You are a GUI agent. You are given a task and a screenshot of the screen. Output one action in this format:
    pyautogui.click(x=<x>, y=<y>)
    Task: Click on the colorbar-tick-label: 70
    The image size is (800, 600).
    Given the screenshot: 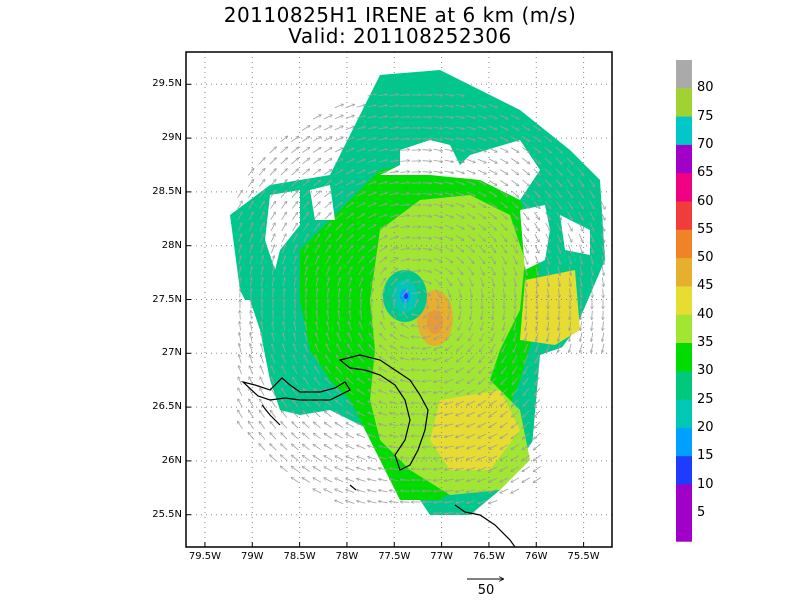 What is the action you would take?
    pyautogui.click(x=705, y=144)
    